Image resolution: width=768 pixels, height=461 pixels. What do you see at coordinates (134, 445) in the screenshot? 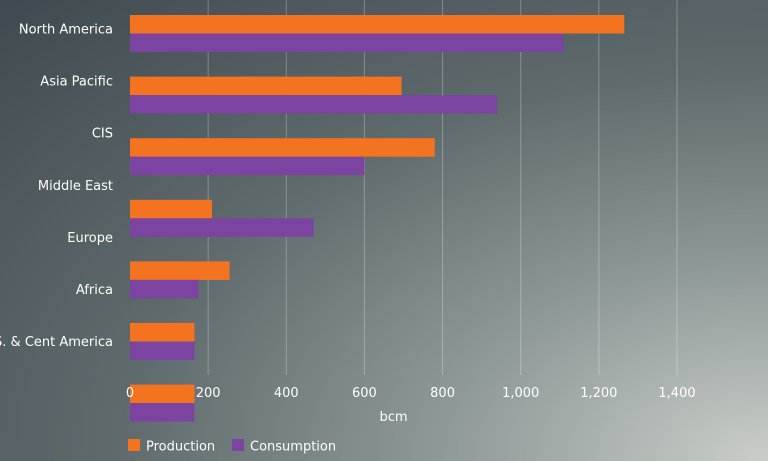
I see `legend-swatch-production` at bounding box center [134, 445].